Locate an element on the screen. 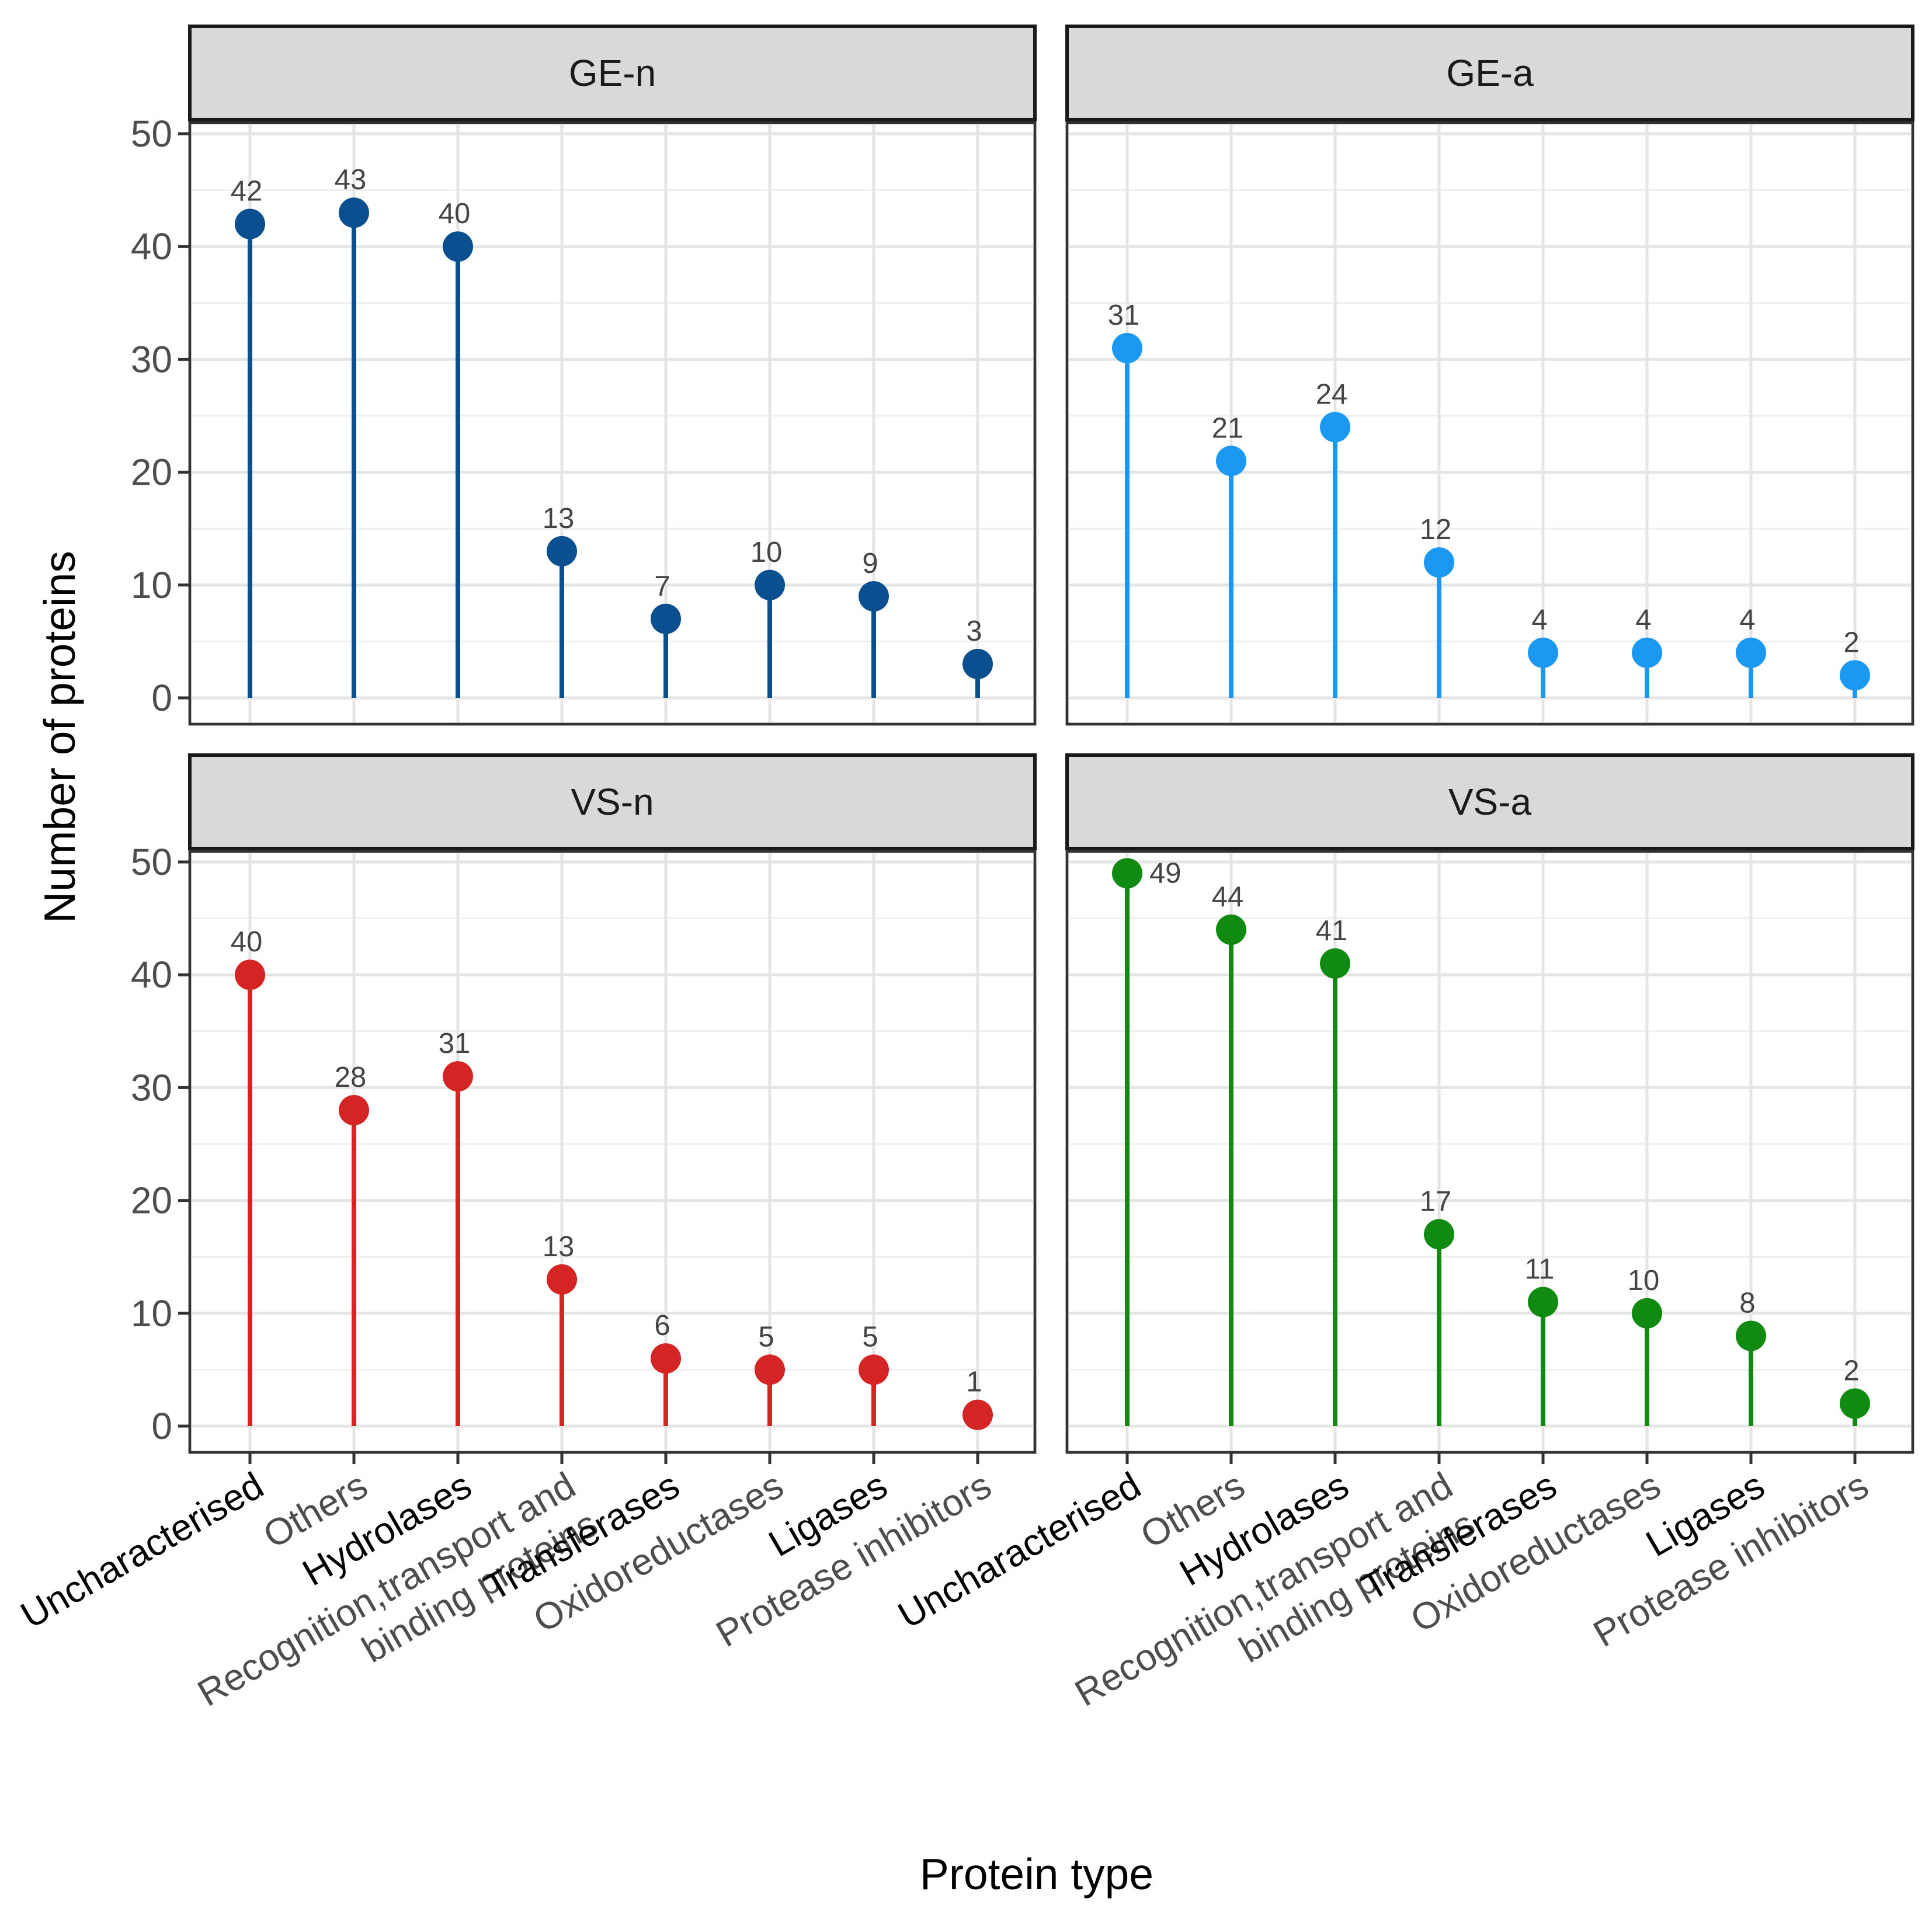  data-label: 21 is located at coordinates (1228, 428).